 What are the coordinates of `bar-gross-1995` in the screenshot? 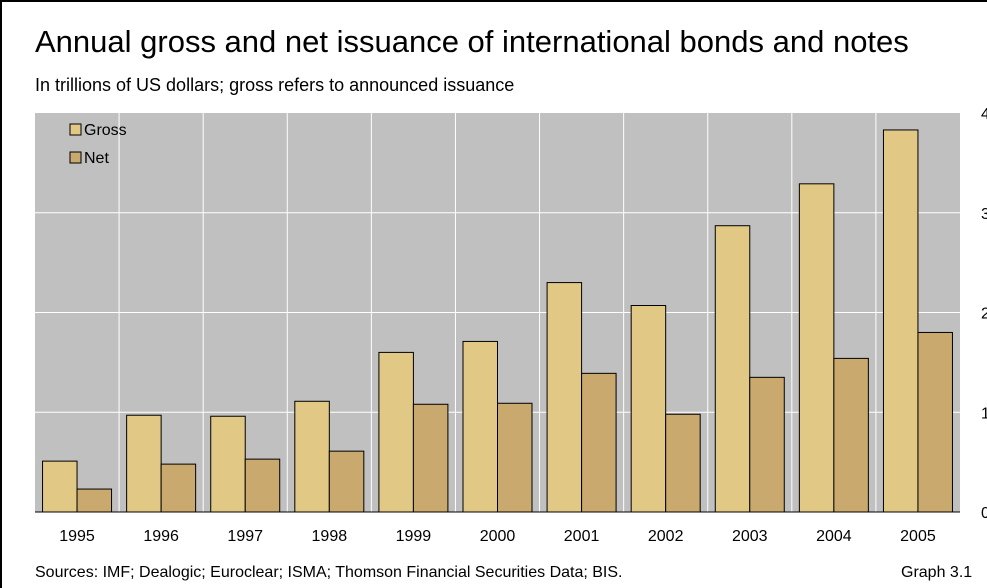 It's located at (60, 486).